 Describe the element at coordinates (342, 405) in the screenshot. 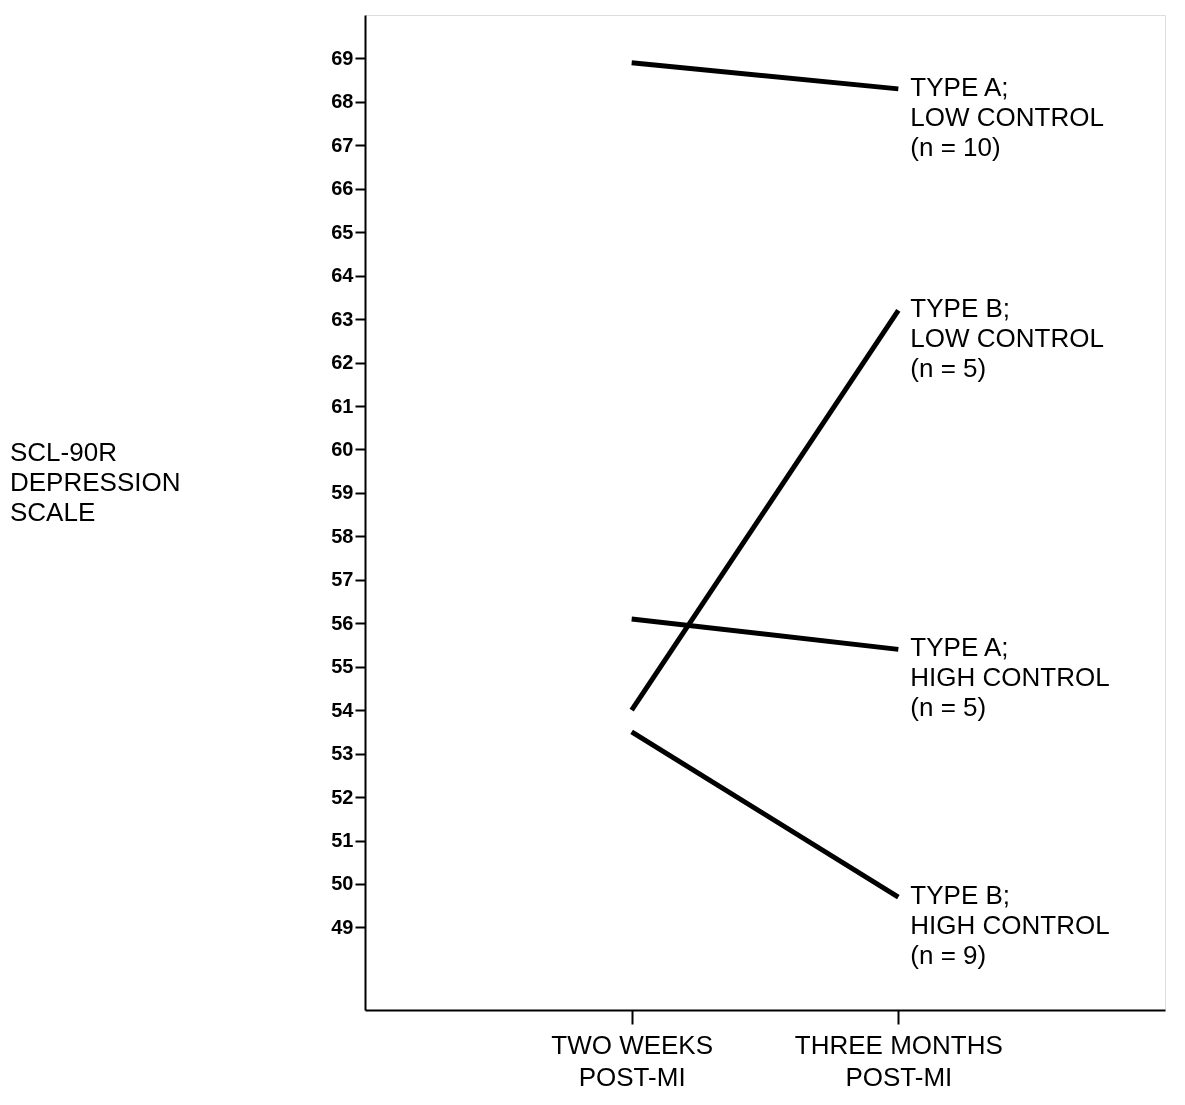

I see `y-tick-label: 61` at that location.